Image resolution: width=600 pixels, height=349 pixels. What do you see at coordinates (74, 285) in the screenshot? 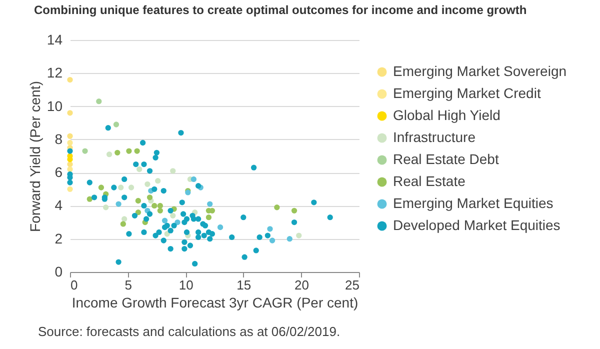
I see `x-tick-label: 0` at bounding box center [74, 285].